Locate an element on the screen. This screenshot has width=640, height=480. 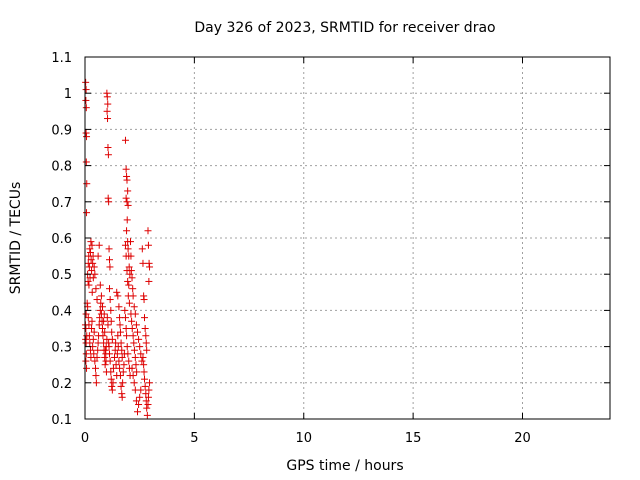
y-tick-labels: 0.1 0.2 0.3 0.4 0.5 0.6 0.7 0.8 0.9 1 1.1 is located at coordinates (61, 239).